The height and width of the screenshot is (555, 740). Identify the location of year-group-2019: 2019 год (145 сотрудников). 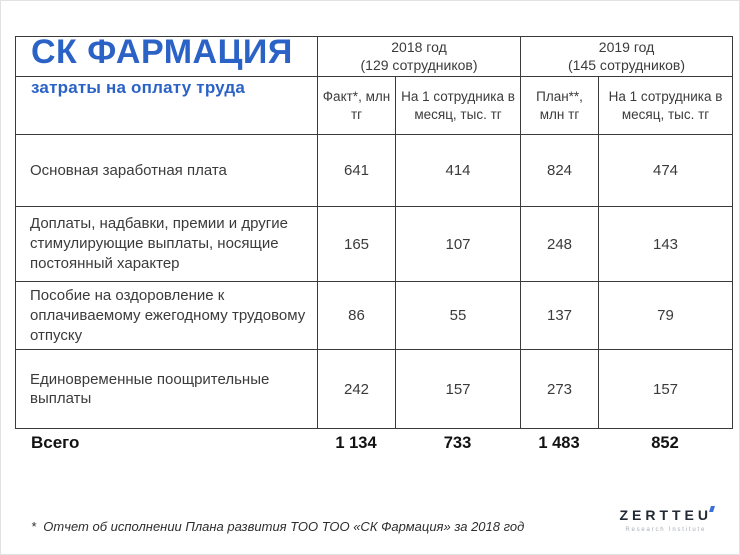
(627, 56).